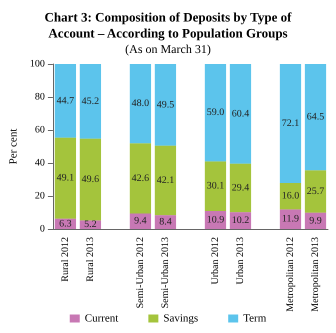 This screenshot has height=333, width=336. I want to click on data-label: 42.1, so click(165, 180).